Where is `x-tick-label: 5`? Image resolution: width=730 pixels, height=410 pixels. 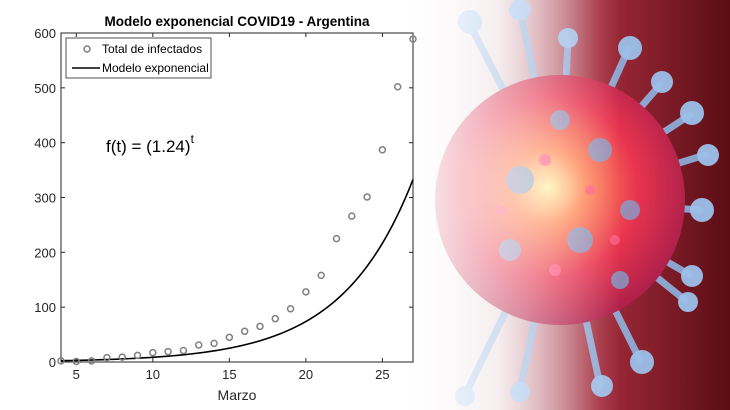
x-tick-label: 5 is located at coordinates (76, 374).